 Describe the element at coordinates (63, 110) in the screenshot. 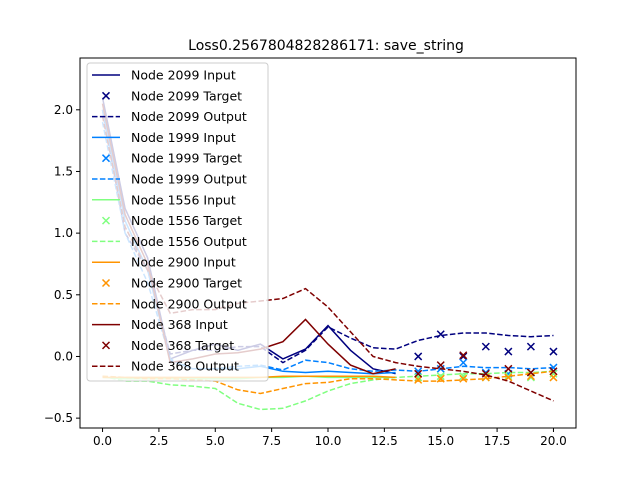

I see `y-tick-label: 2.0` at that location.